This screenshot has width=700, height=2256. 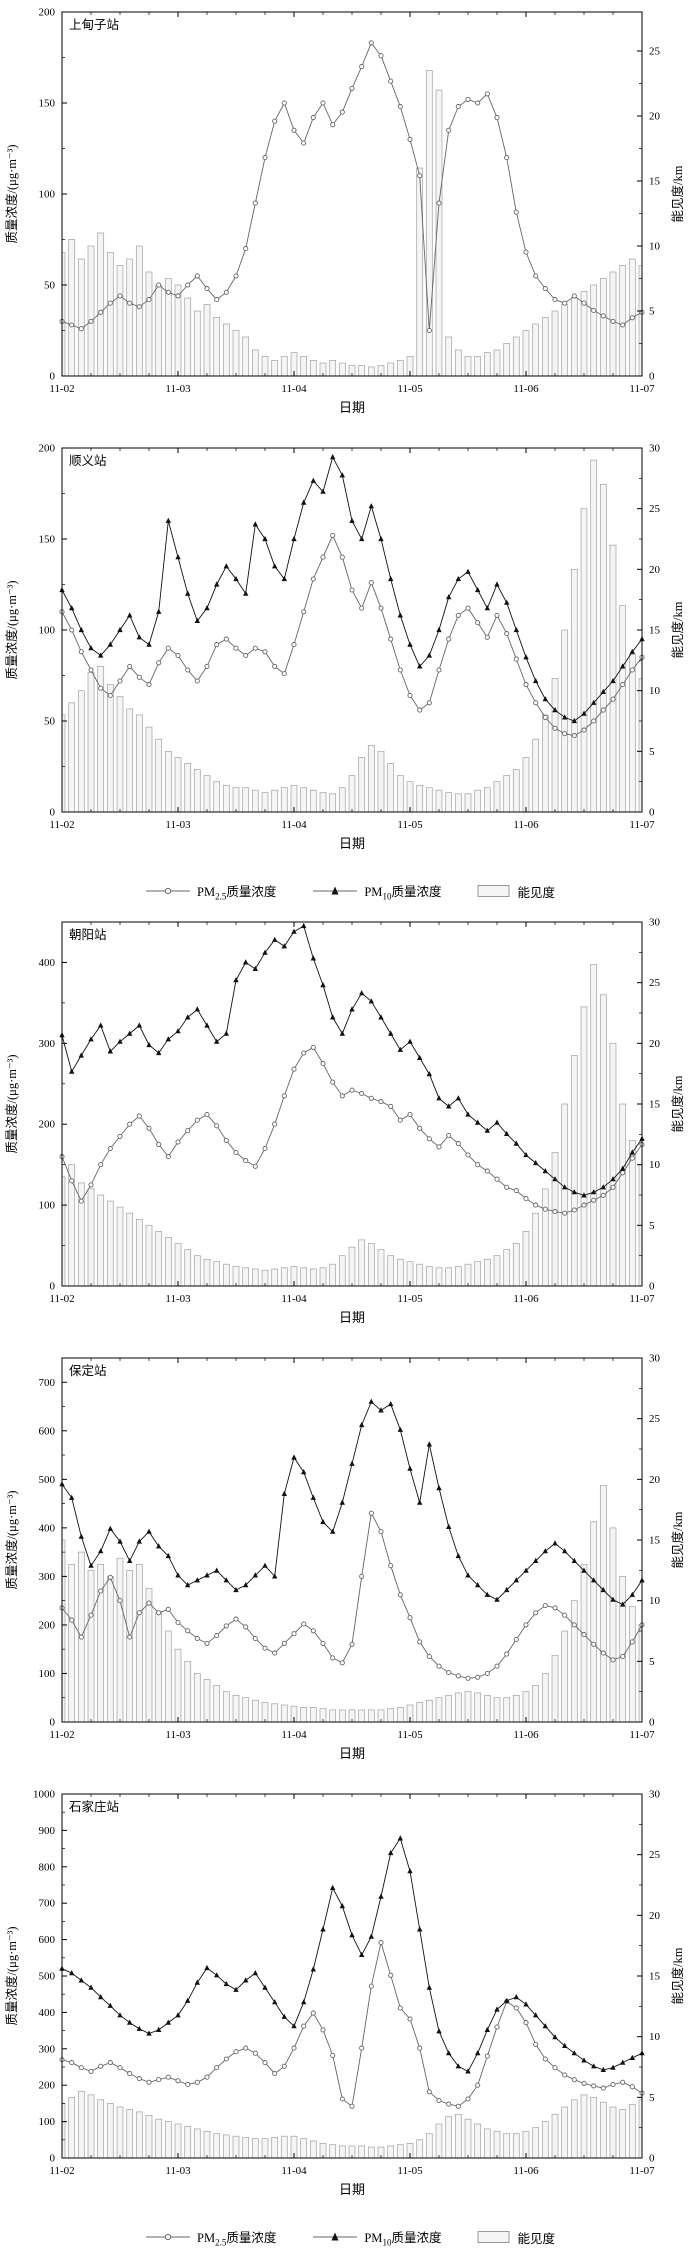 What do you see at coordinates (47, 1867) in the screenshot?
I see `left-tick-label: 800` at bounding box center [47, 1867].